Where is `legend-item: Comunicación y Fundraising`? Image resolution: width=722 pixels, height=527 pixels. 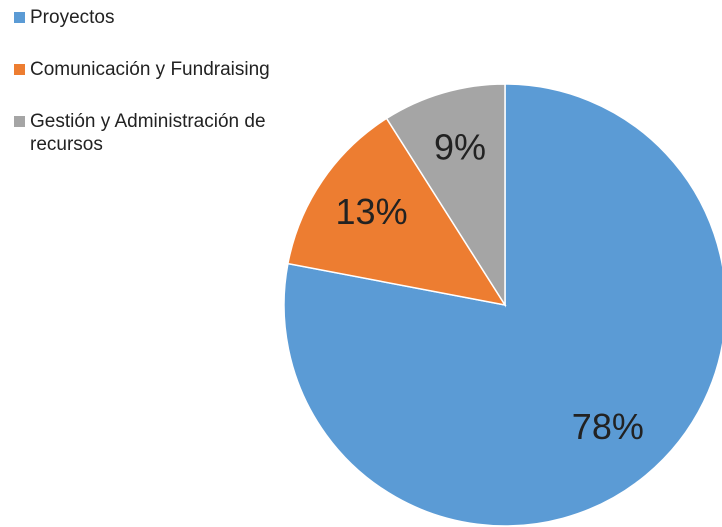 legend-item: Comunicación y Fundraising is located at coordinates (159, 69).